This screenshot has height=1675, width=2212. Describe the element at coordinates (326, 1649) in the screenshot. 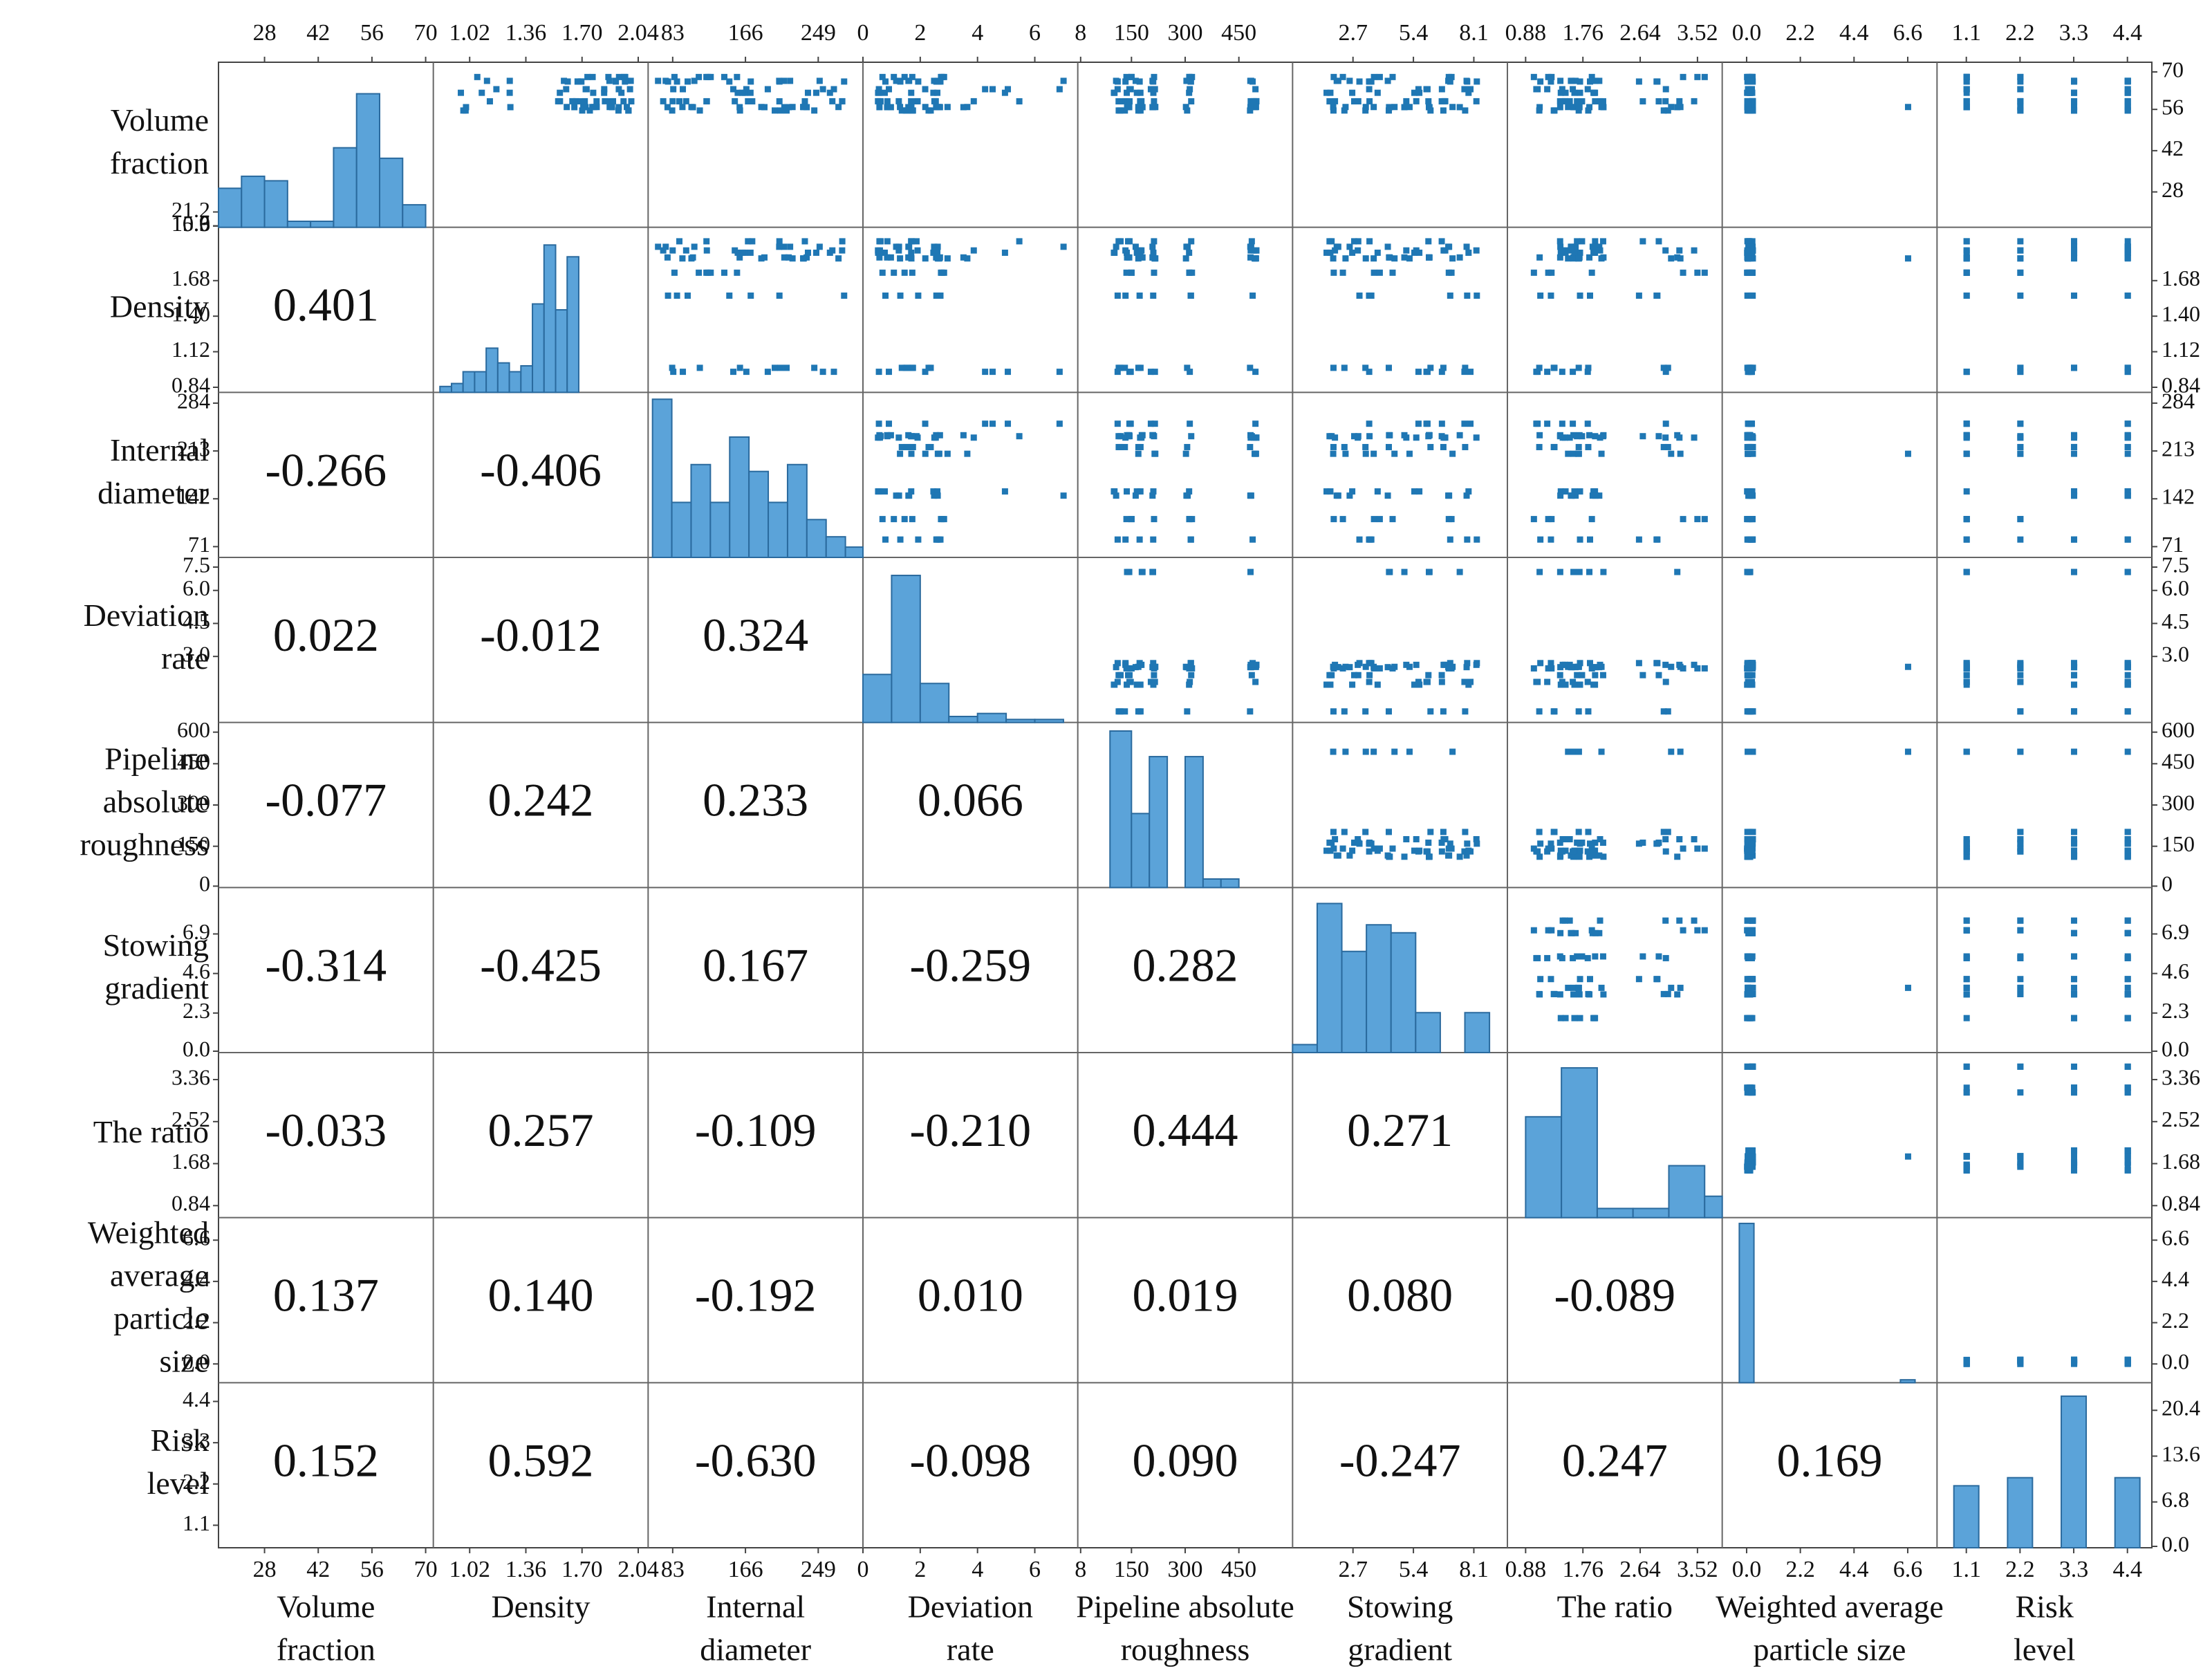

I see `column-label: fraction` at that location.